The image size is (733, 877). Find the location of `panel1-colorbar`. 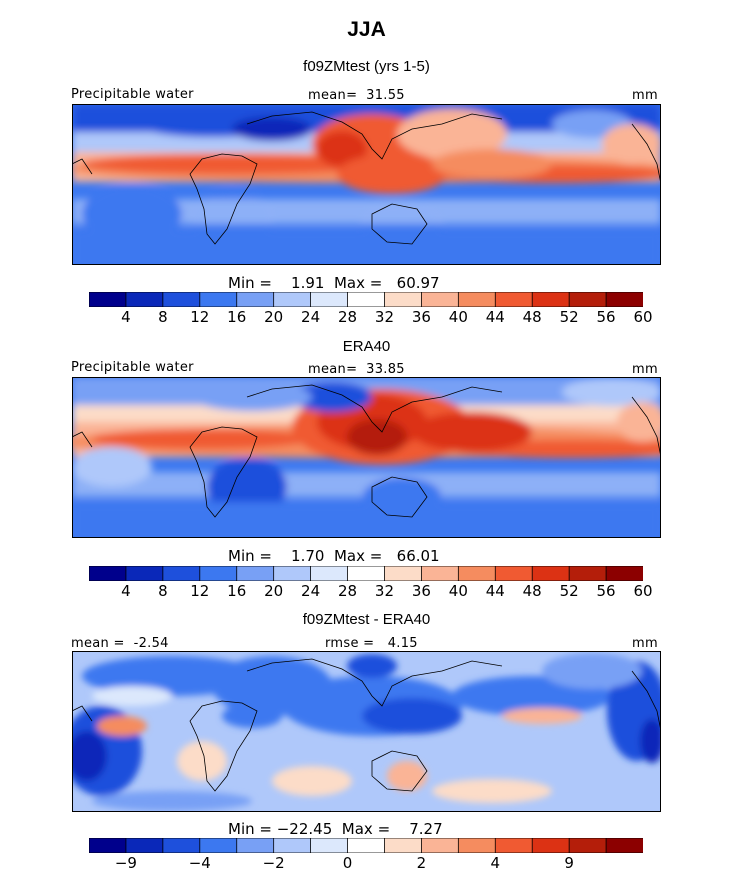

panel1-colorbar is located at coordinates (366, 299).